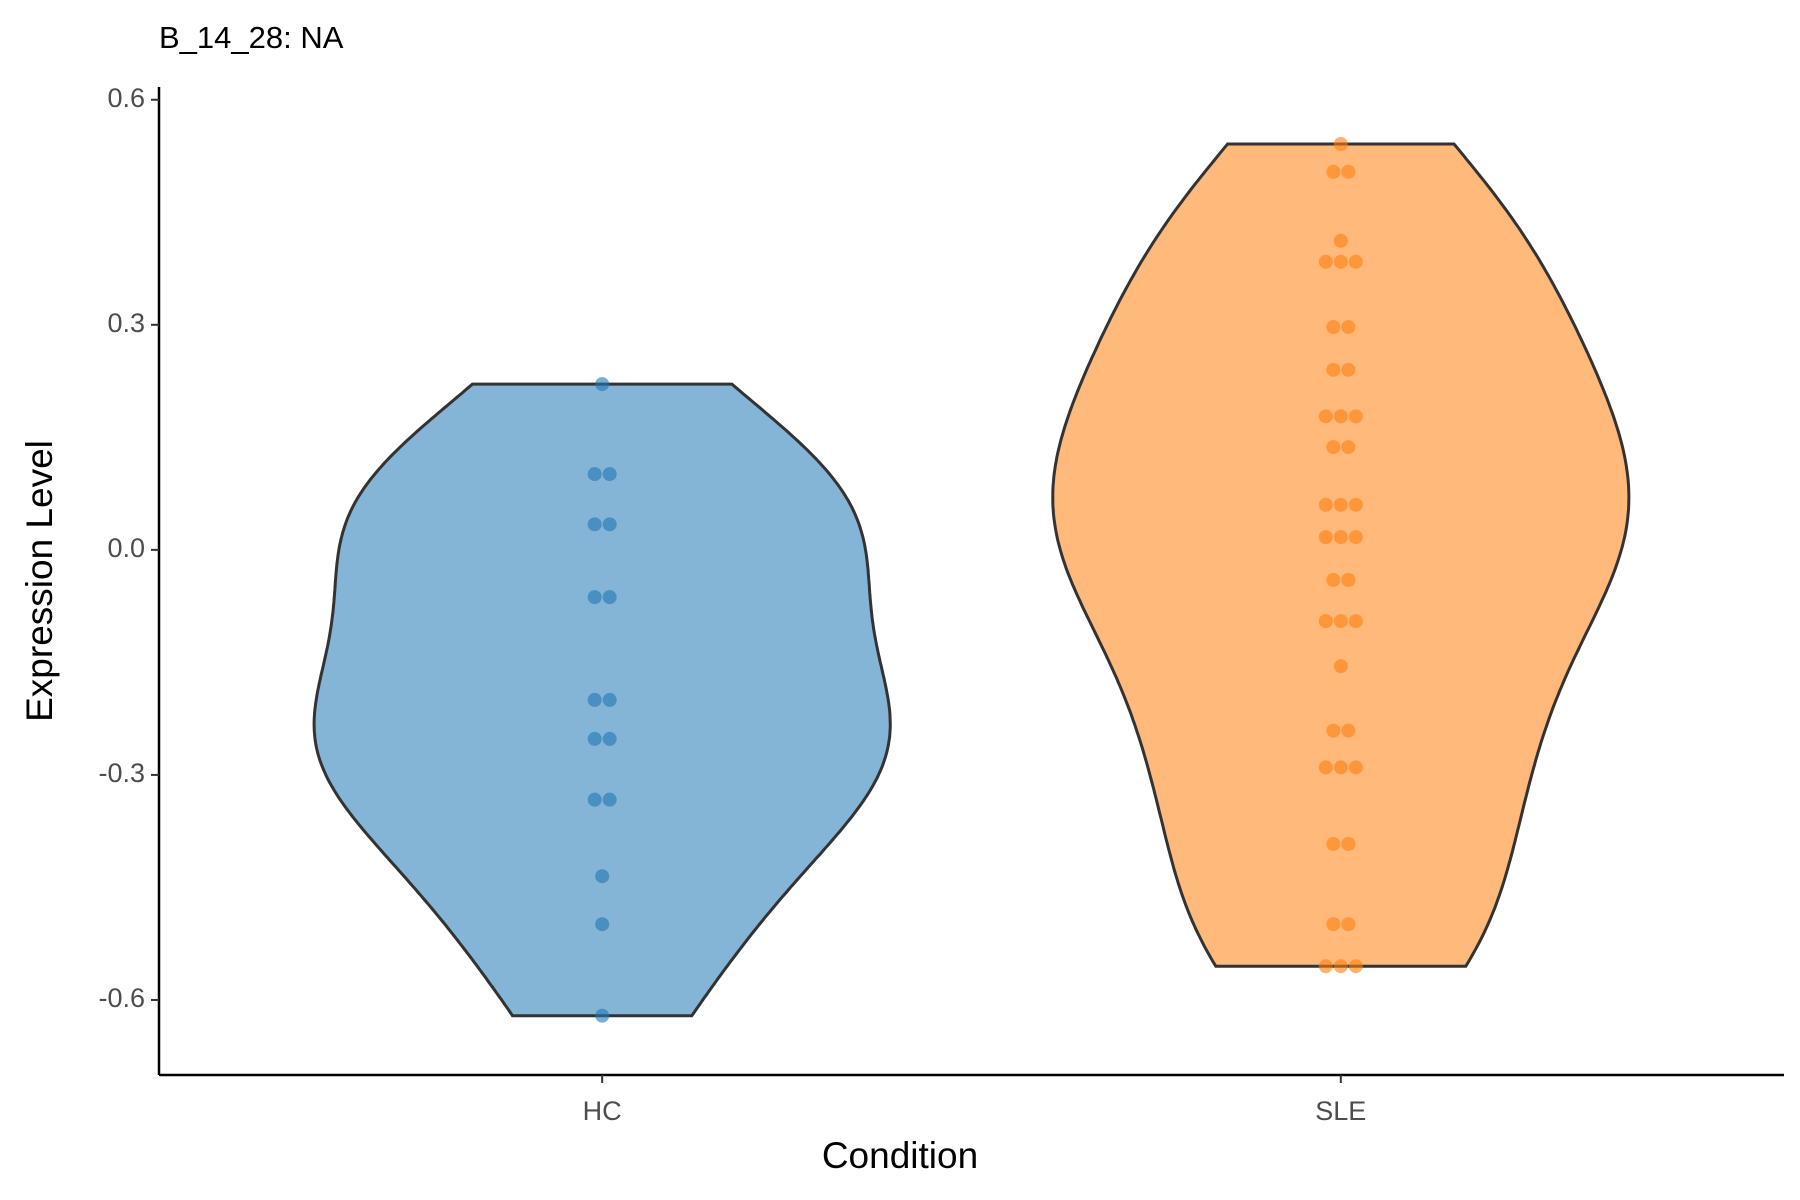 This screenshot has width=1800, height=1200. I want to click on y-axis-title: Expression Level, so click(39, 581).